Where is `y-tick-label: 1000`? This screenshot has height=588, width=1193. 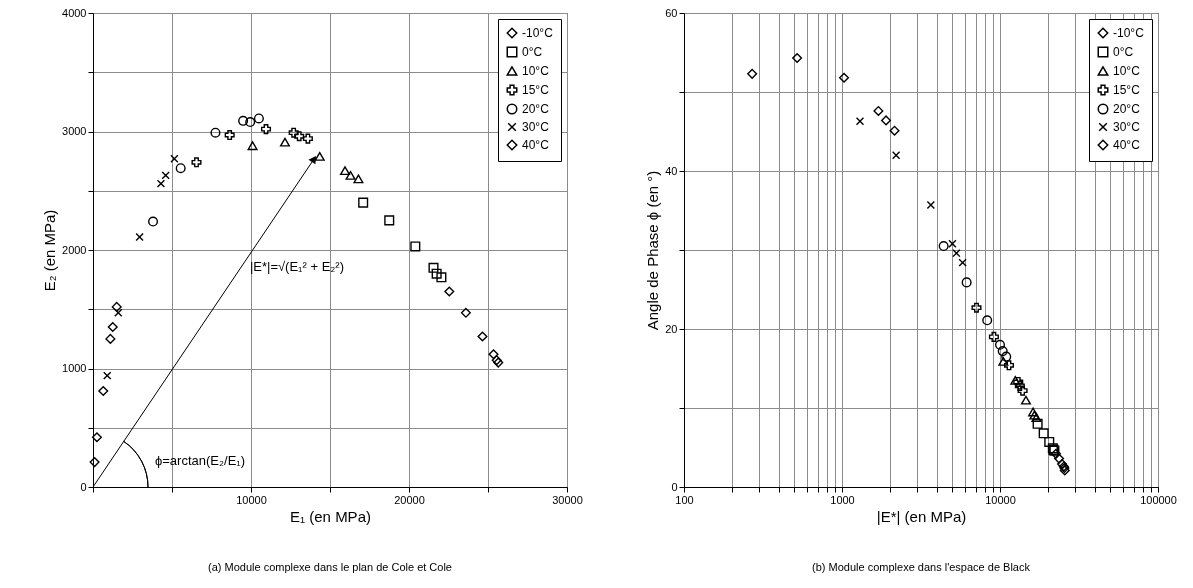 y-tick-label: 1000 is located at coordinates (74, 368).